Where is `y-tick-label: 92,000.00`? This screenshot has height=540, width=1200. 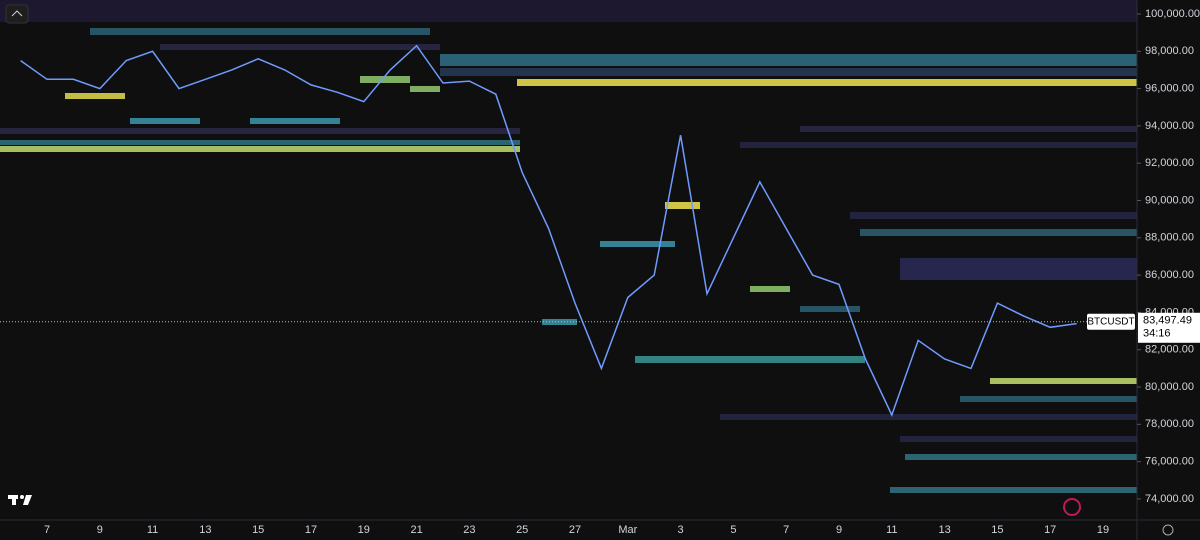 y-tick-label: 92,000.00 is located at coordinates (1169, 163).